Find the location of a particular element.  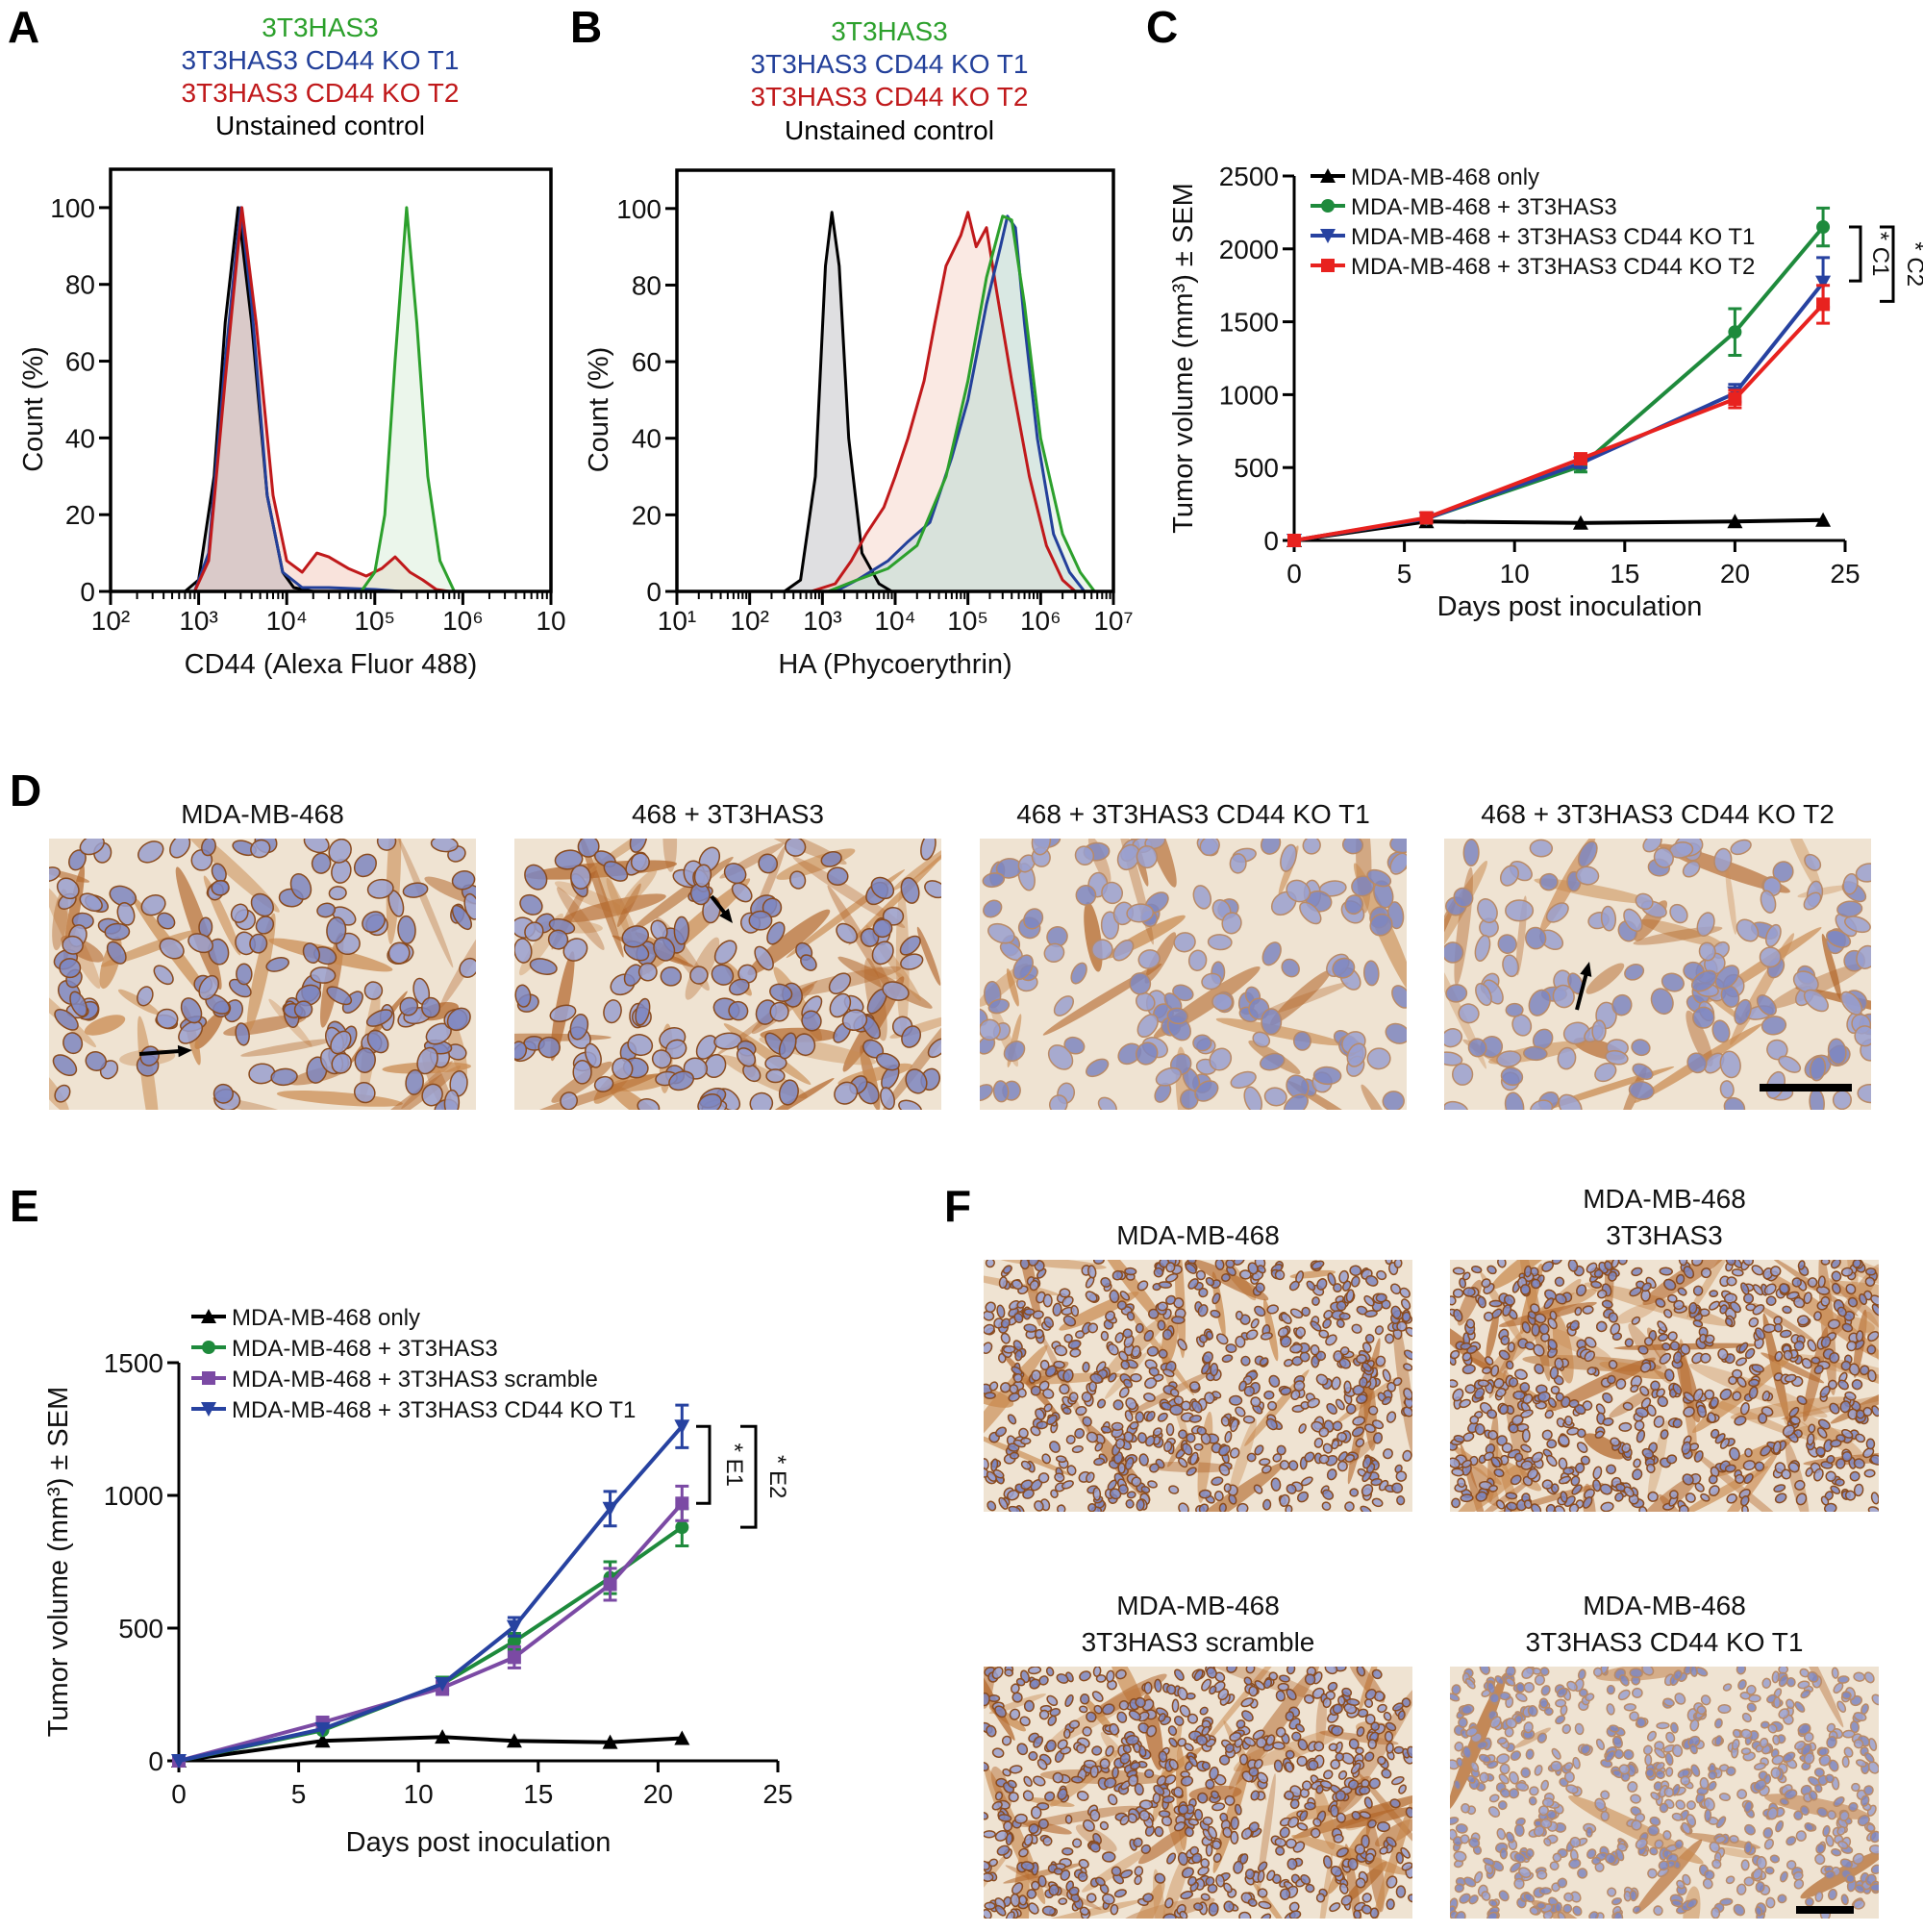

x-tick-label: 10⁷ is located at coordinates (1113, 621).